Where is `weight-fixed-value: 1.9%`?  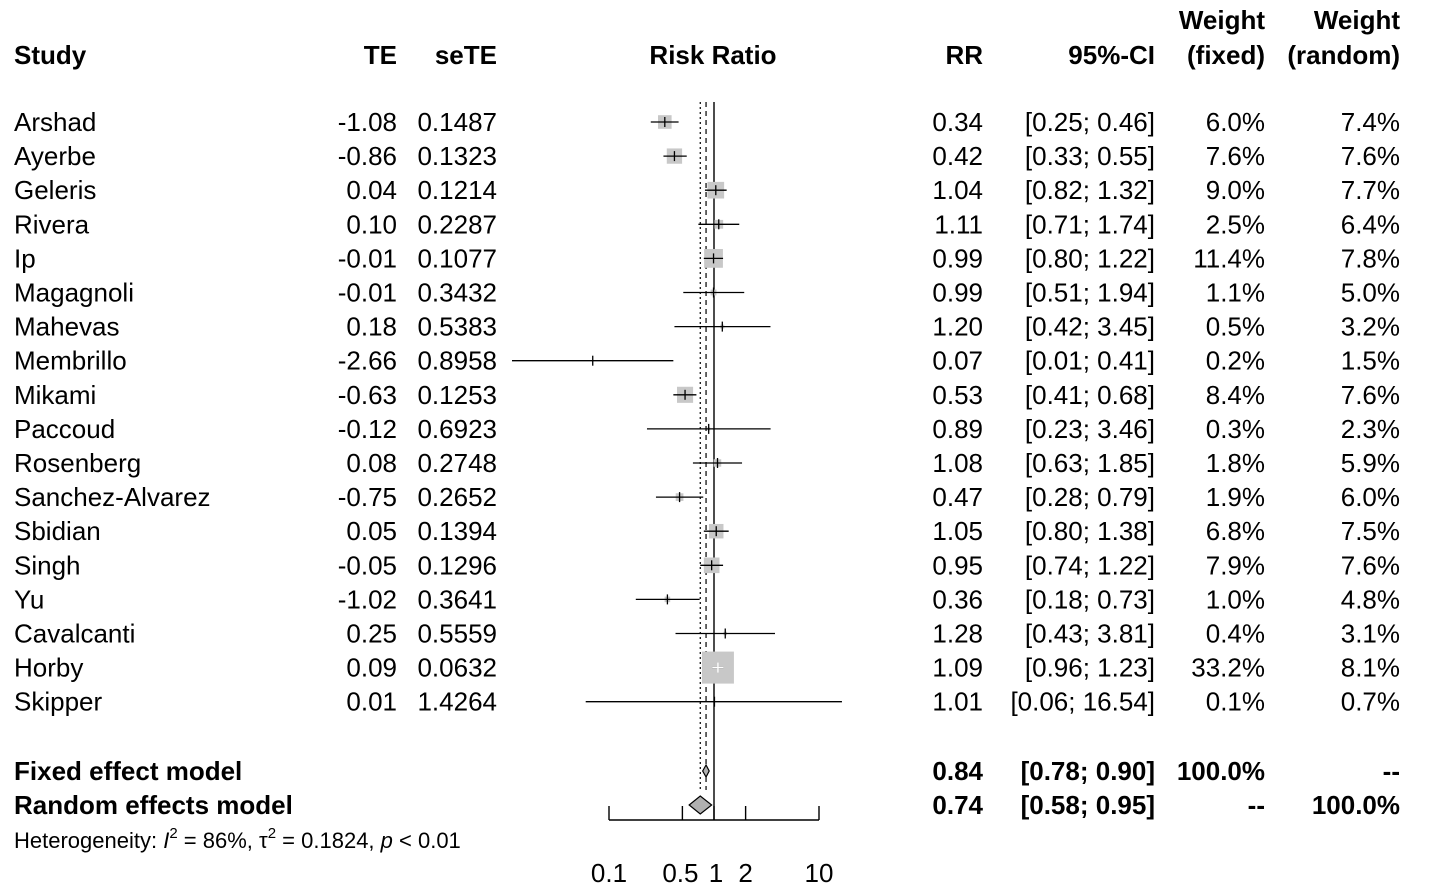 weight-fixed-value: 1.9% is located at coordinates (1235, 497).